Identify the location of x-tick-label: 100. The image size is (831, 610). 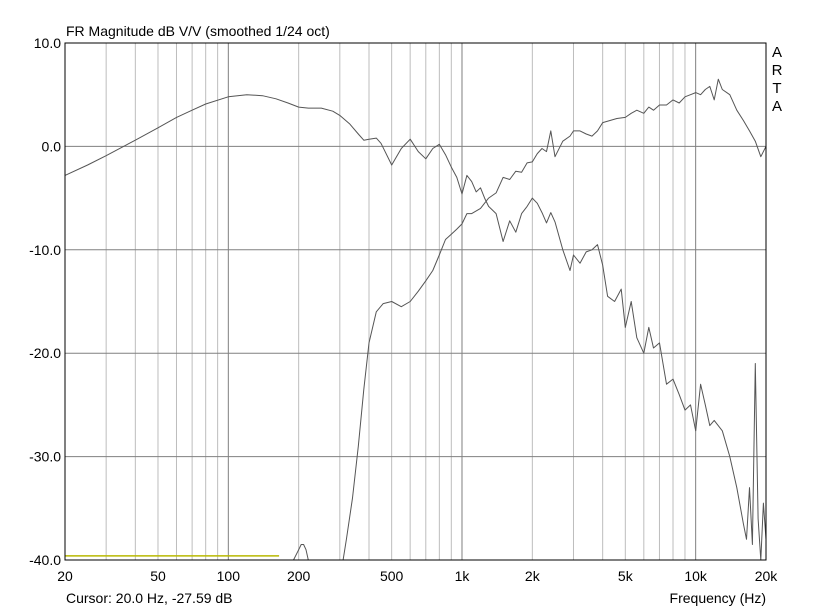
(229, 576).